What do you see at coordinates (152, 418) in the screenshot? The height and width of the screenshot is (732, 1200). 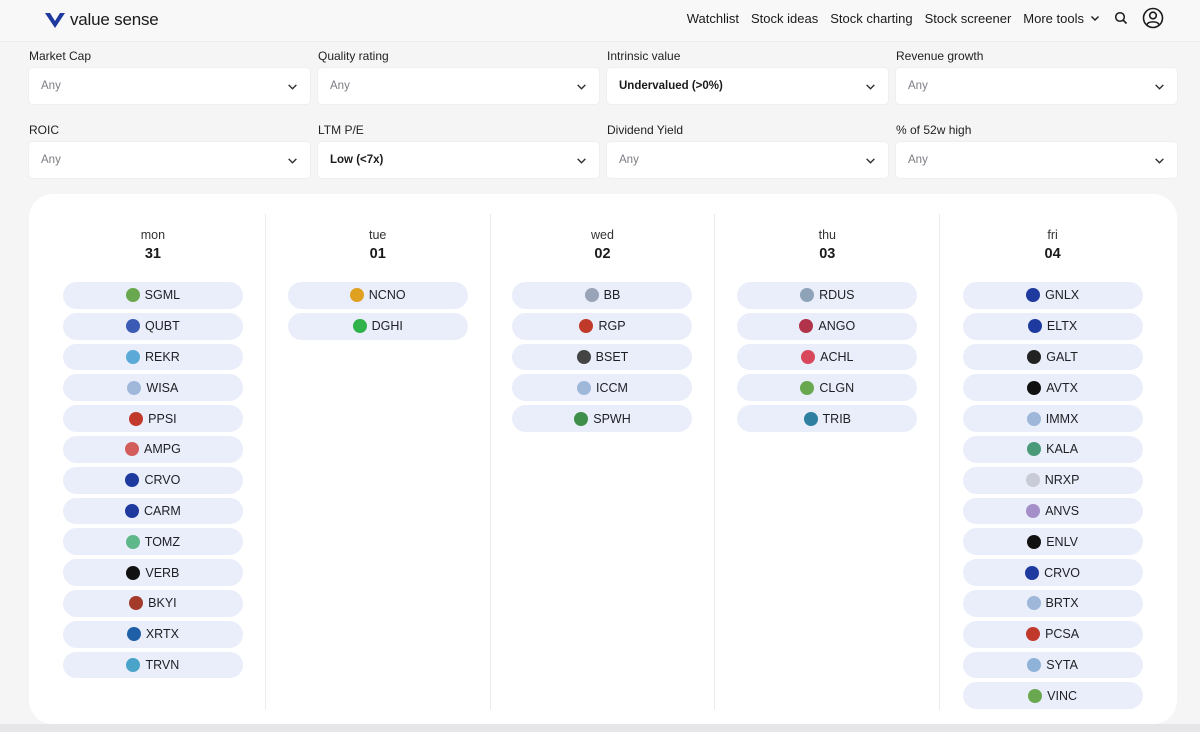 I see `ticker-pill: PPSI` at bounding box center [152, 418].